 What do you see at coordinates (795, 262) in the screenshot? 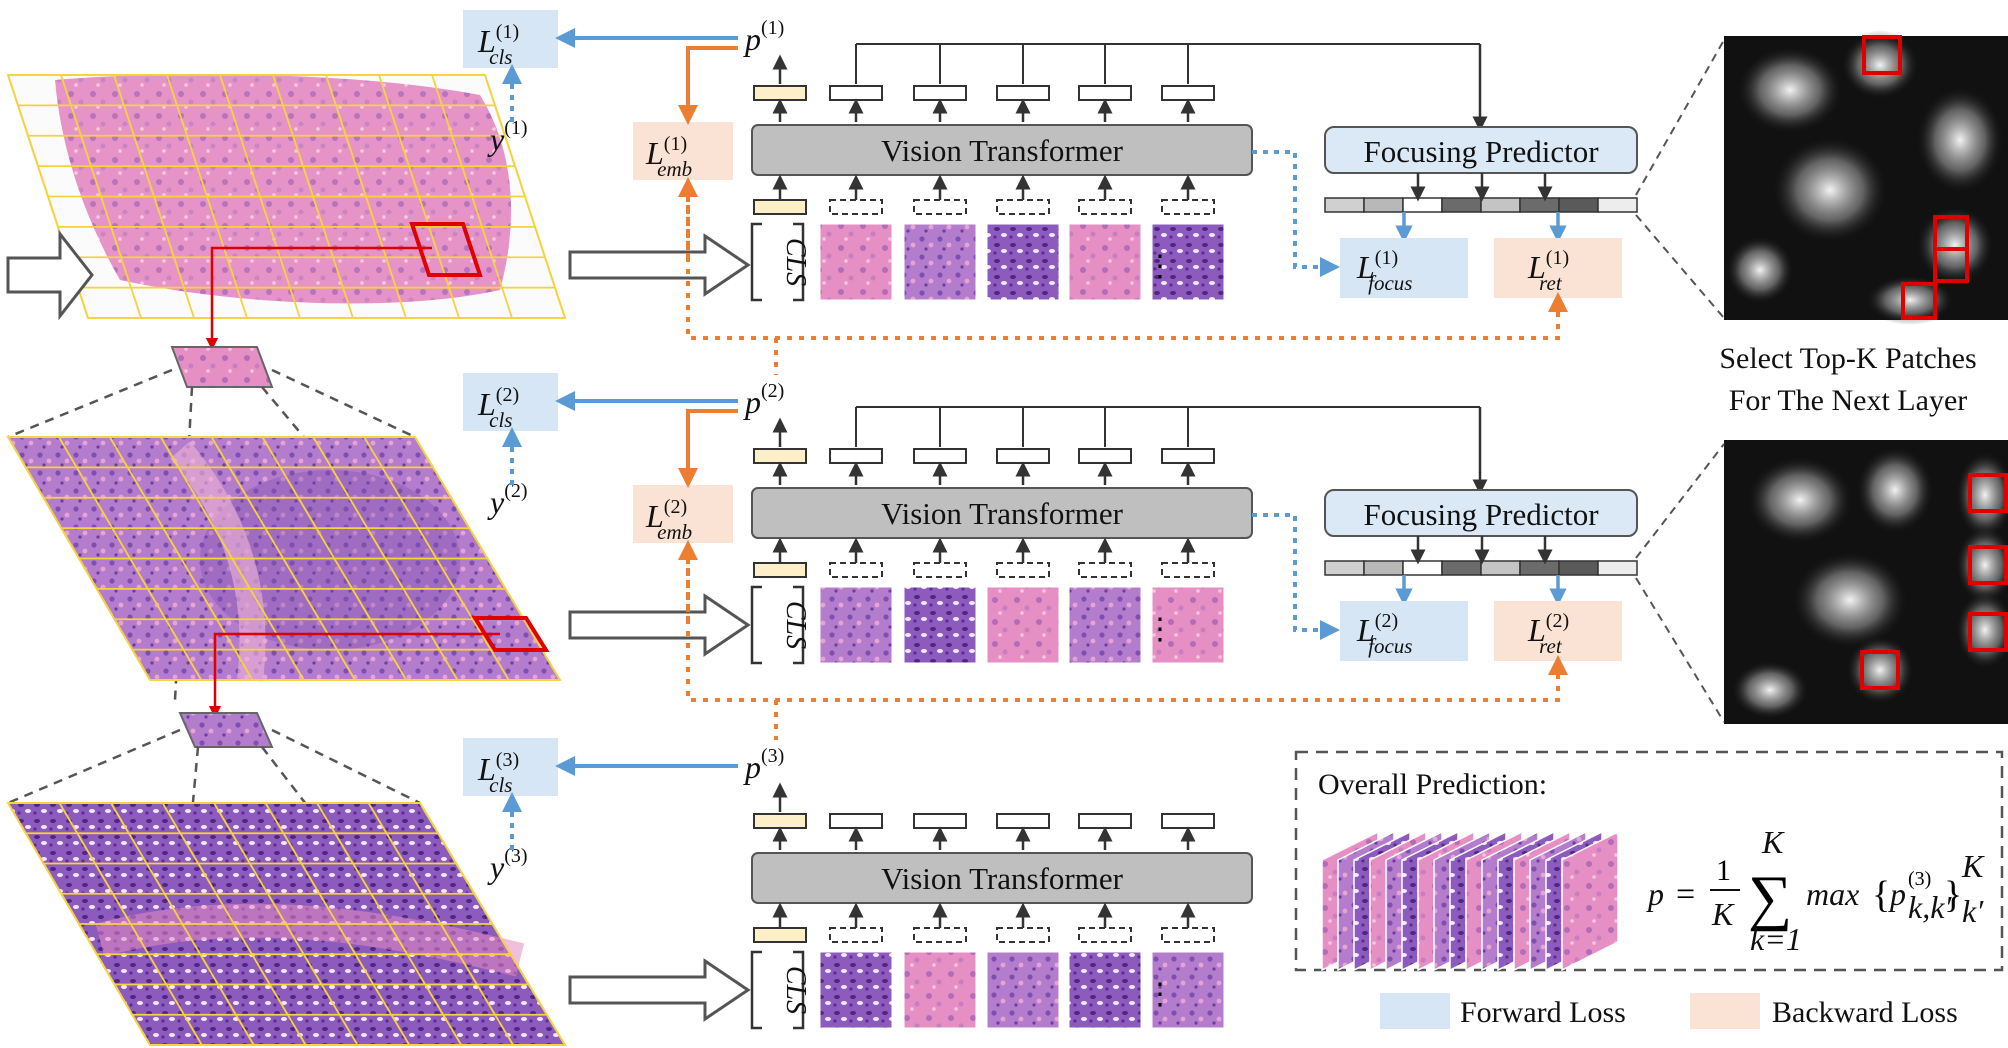
I see `cls-text-1: CLS` at bounding box center [795, 262].